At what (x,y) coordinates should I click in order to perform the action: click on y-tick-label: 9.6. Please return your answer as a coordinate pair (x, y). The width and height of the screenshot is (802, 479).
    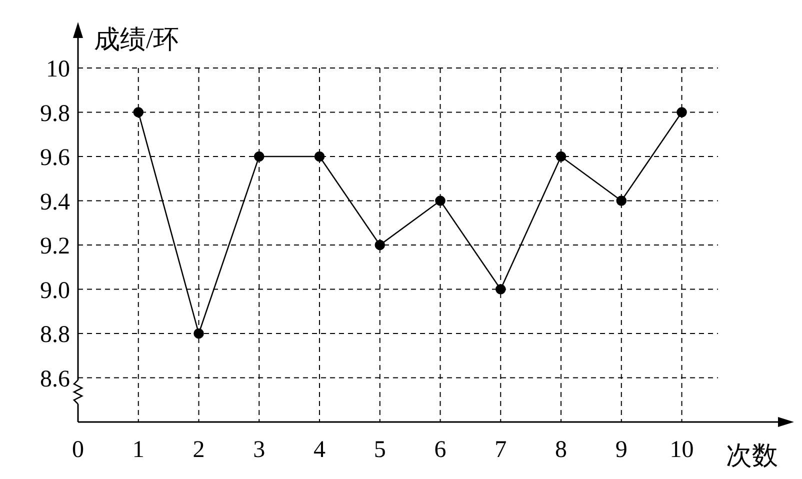
    Looking at the image, I should click on (55, 158).